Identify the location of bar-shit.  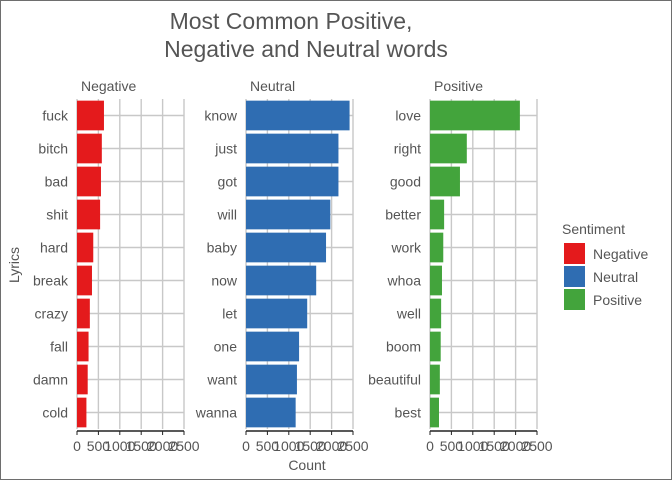
(89, 214).